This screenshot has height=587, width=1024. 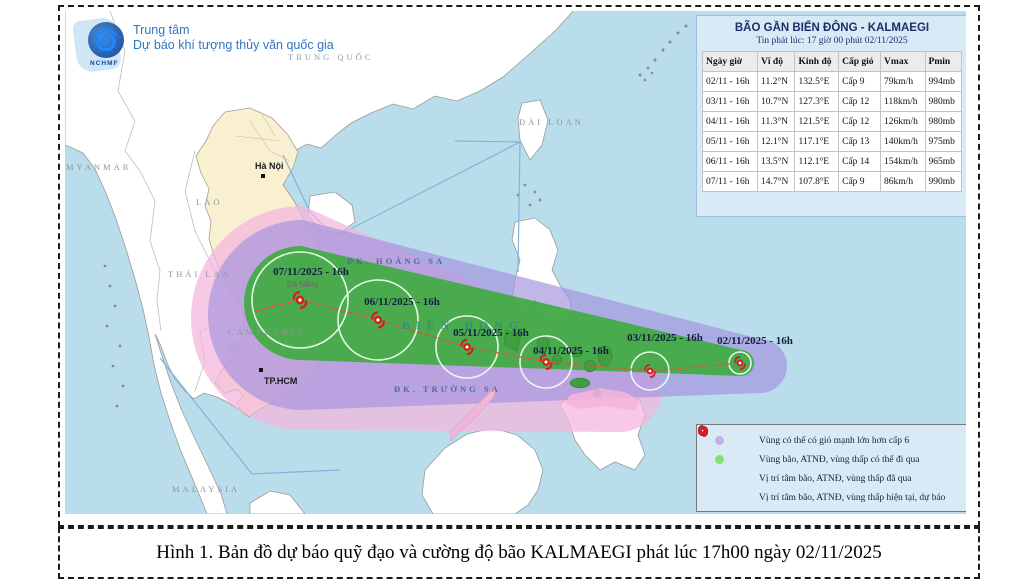 I want to click on cell: 975mb, so click(x=943, y=141).